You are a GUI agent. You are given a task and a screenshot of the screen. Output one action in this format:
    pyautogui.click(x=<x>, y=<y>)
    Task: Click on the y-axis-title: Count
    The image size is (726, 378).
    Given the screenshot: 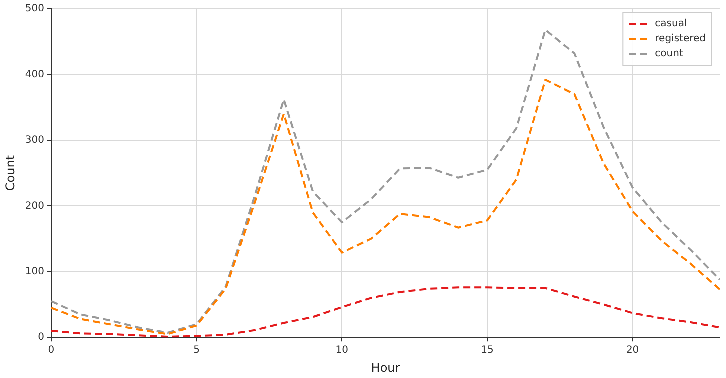 What is the action you would take?
    pyautogui.click(x=10, y=173)
    